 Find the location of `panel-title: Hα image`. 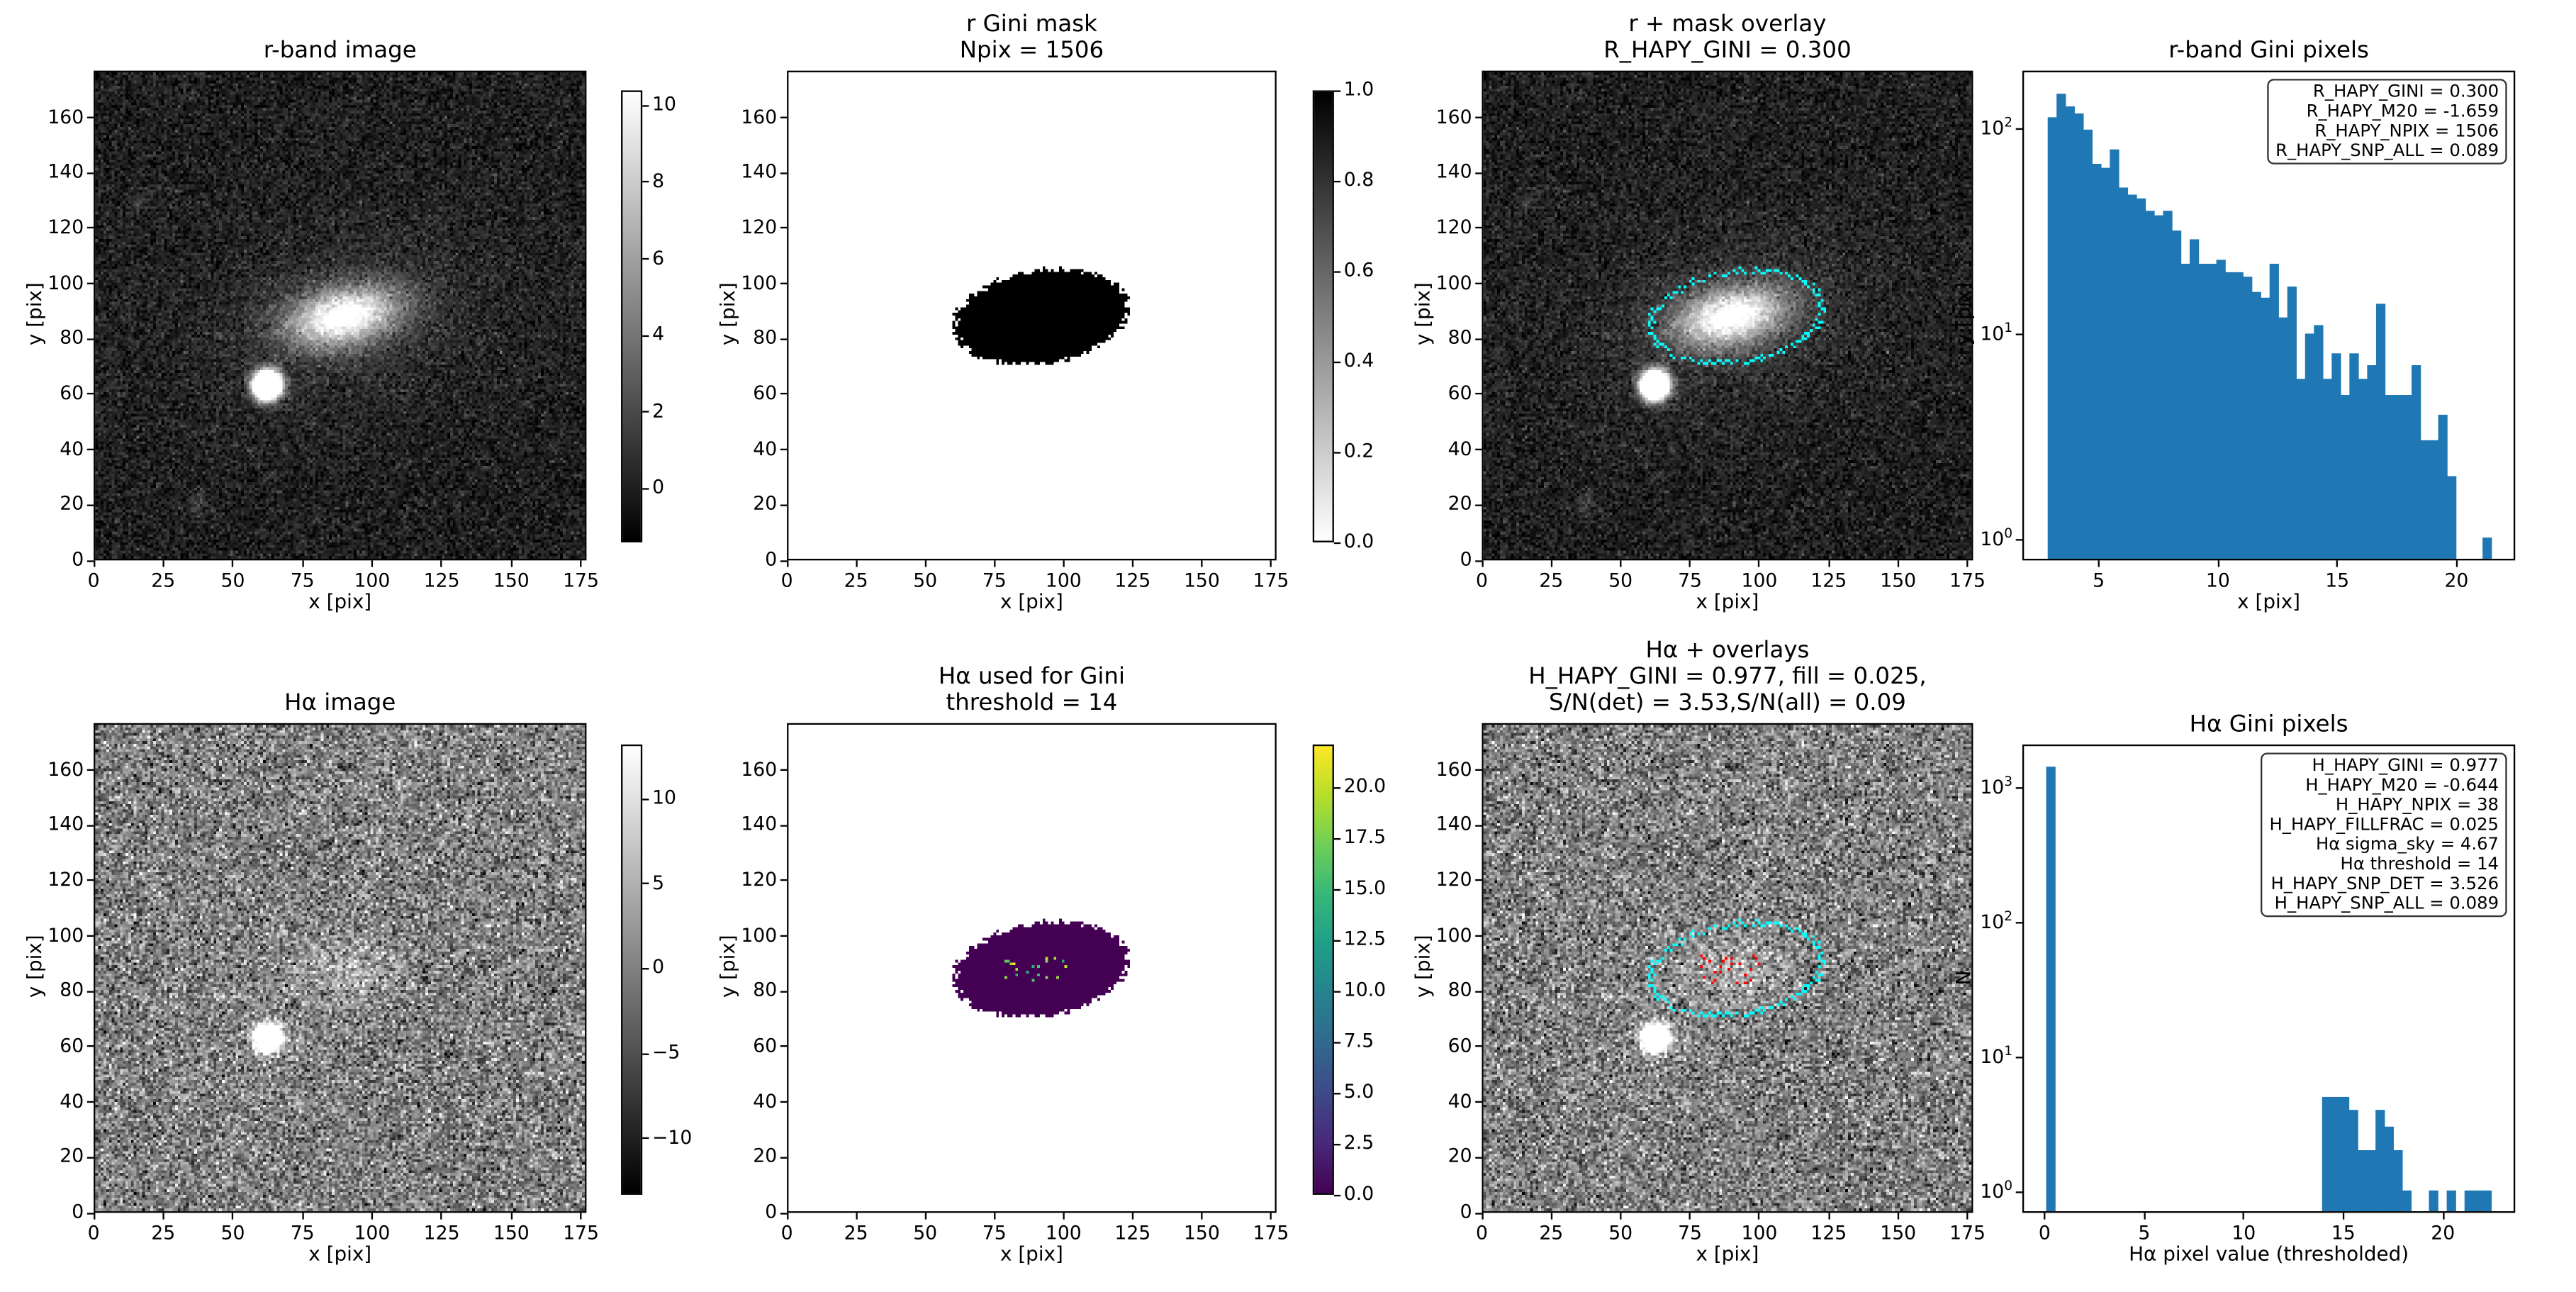

panel-title: Hα image is located at coordinates (340, 703).